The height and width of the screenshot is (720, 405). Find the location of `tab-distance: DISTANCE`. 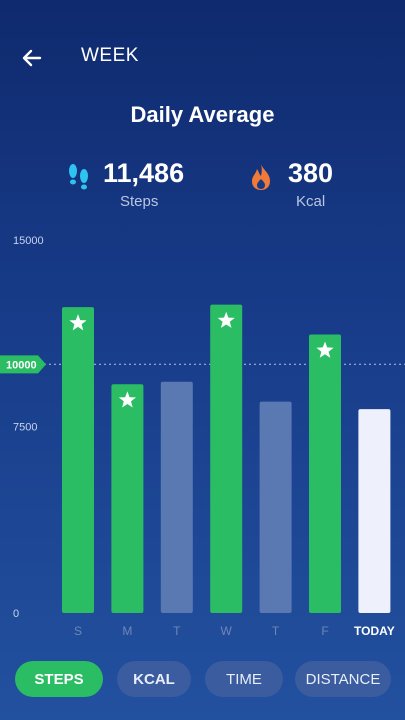

tab-distance: DISTANCE is located at coordinates (343, 679).